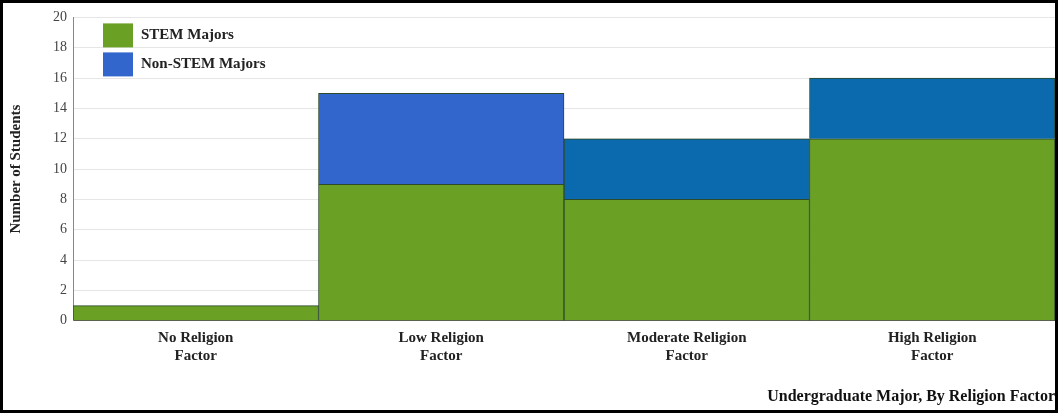  I want to click on y-tick-label: 10, so click(60, 168).